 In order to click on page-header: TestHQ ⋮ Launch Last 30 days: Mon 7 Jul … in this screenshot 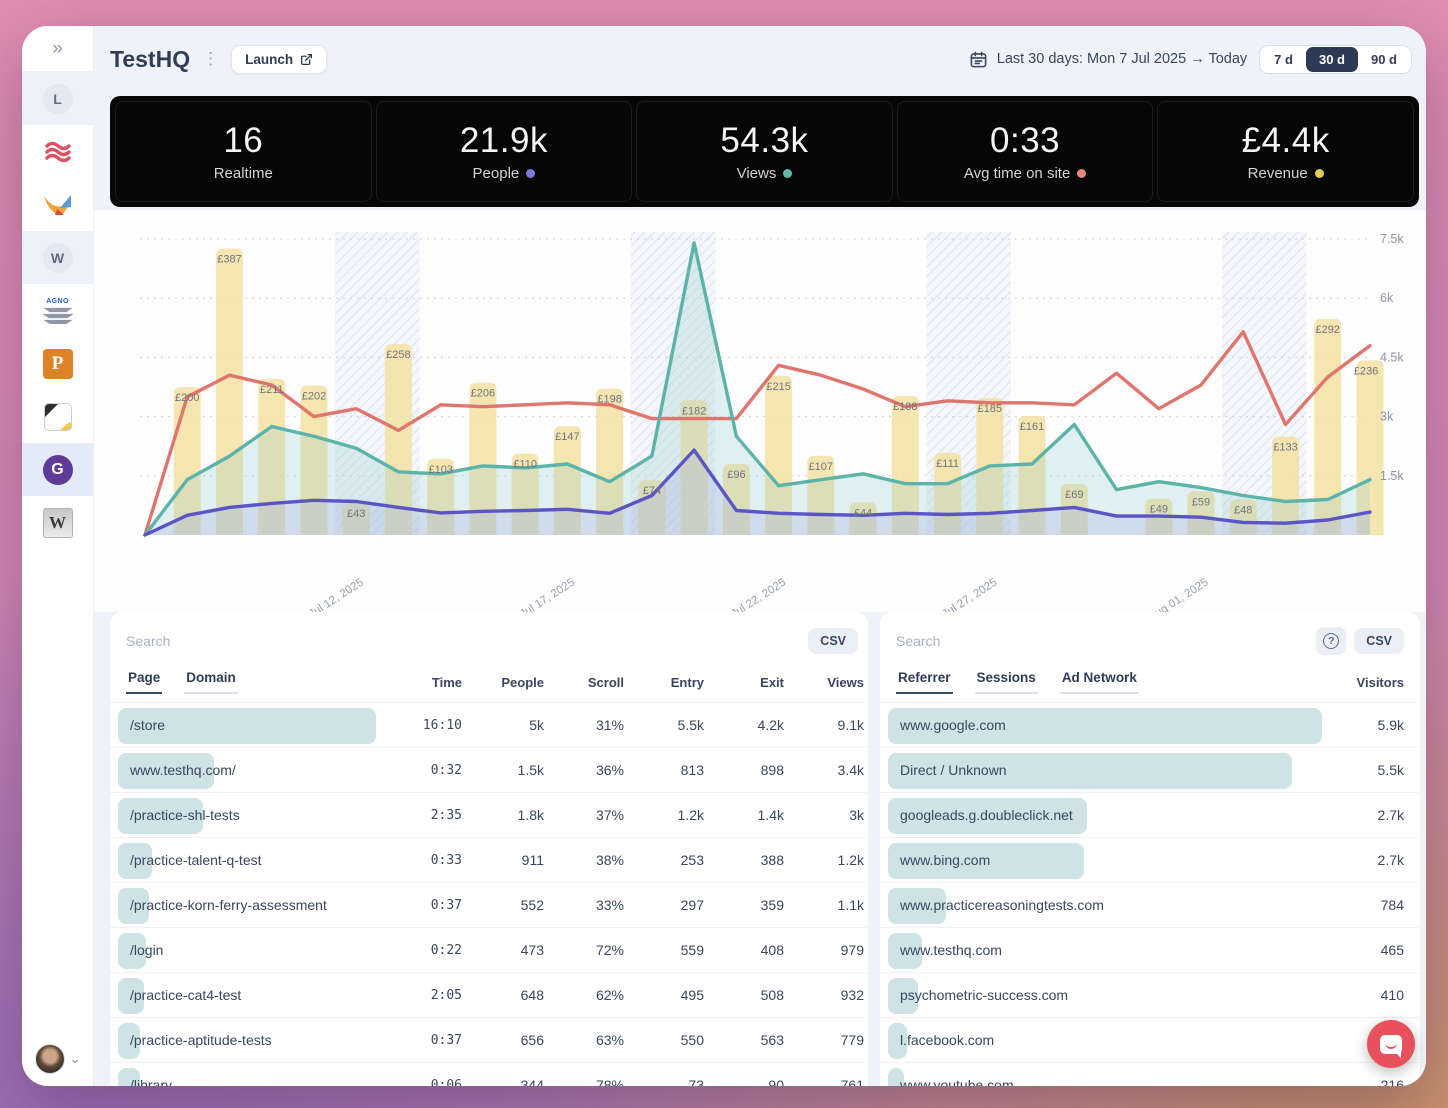, I will do `click(760, 59)`.